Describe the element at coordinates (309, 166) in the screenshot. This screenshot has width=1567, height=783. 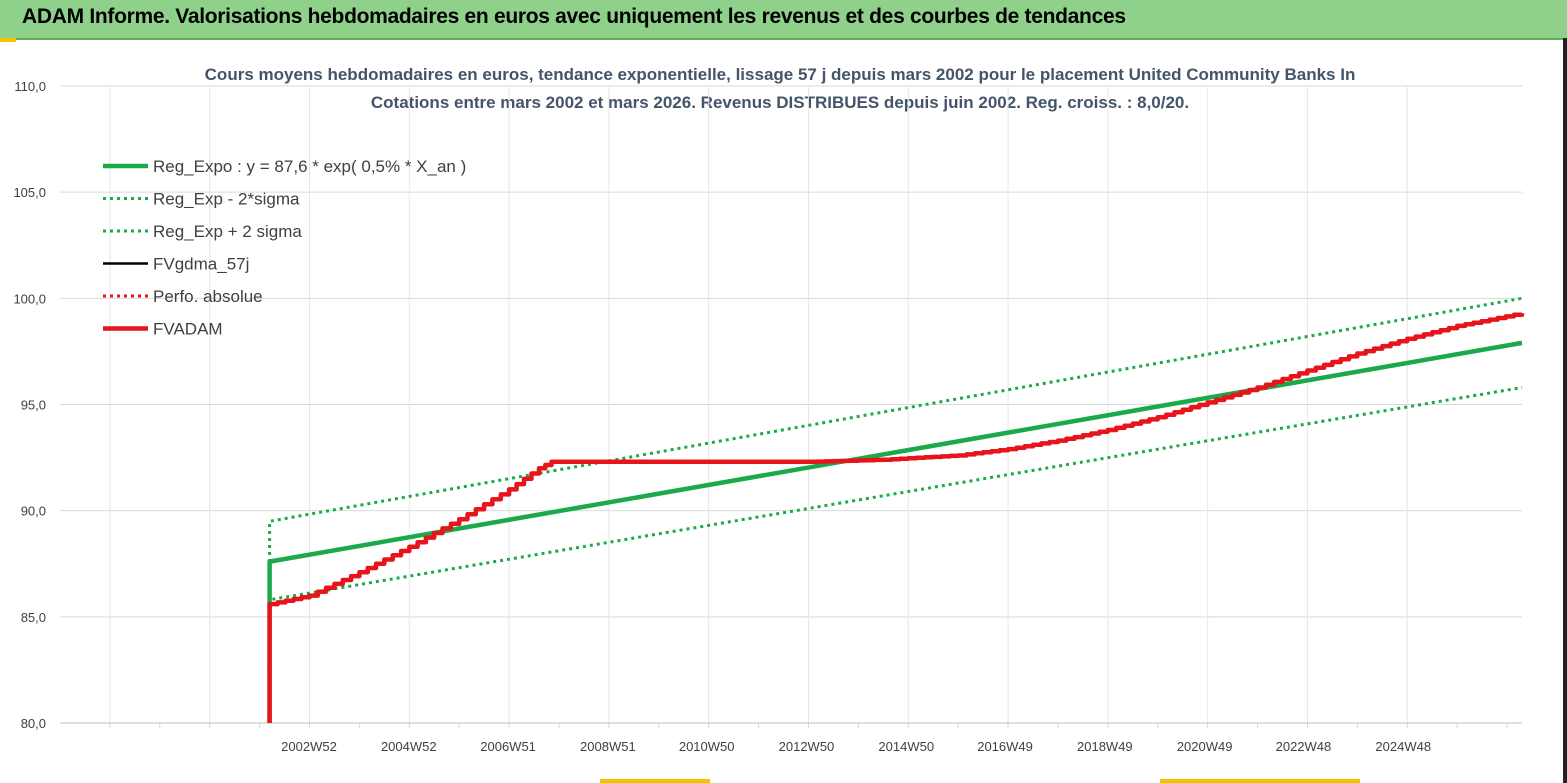
I see `legend-label: Reg_Expo : y = 87,6 * exp( 0,5% * X_an )` at that location.